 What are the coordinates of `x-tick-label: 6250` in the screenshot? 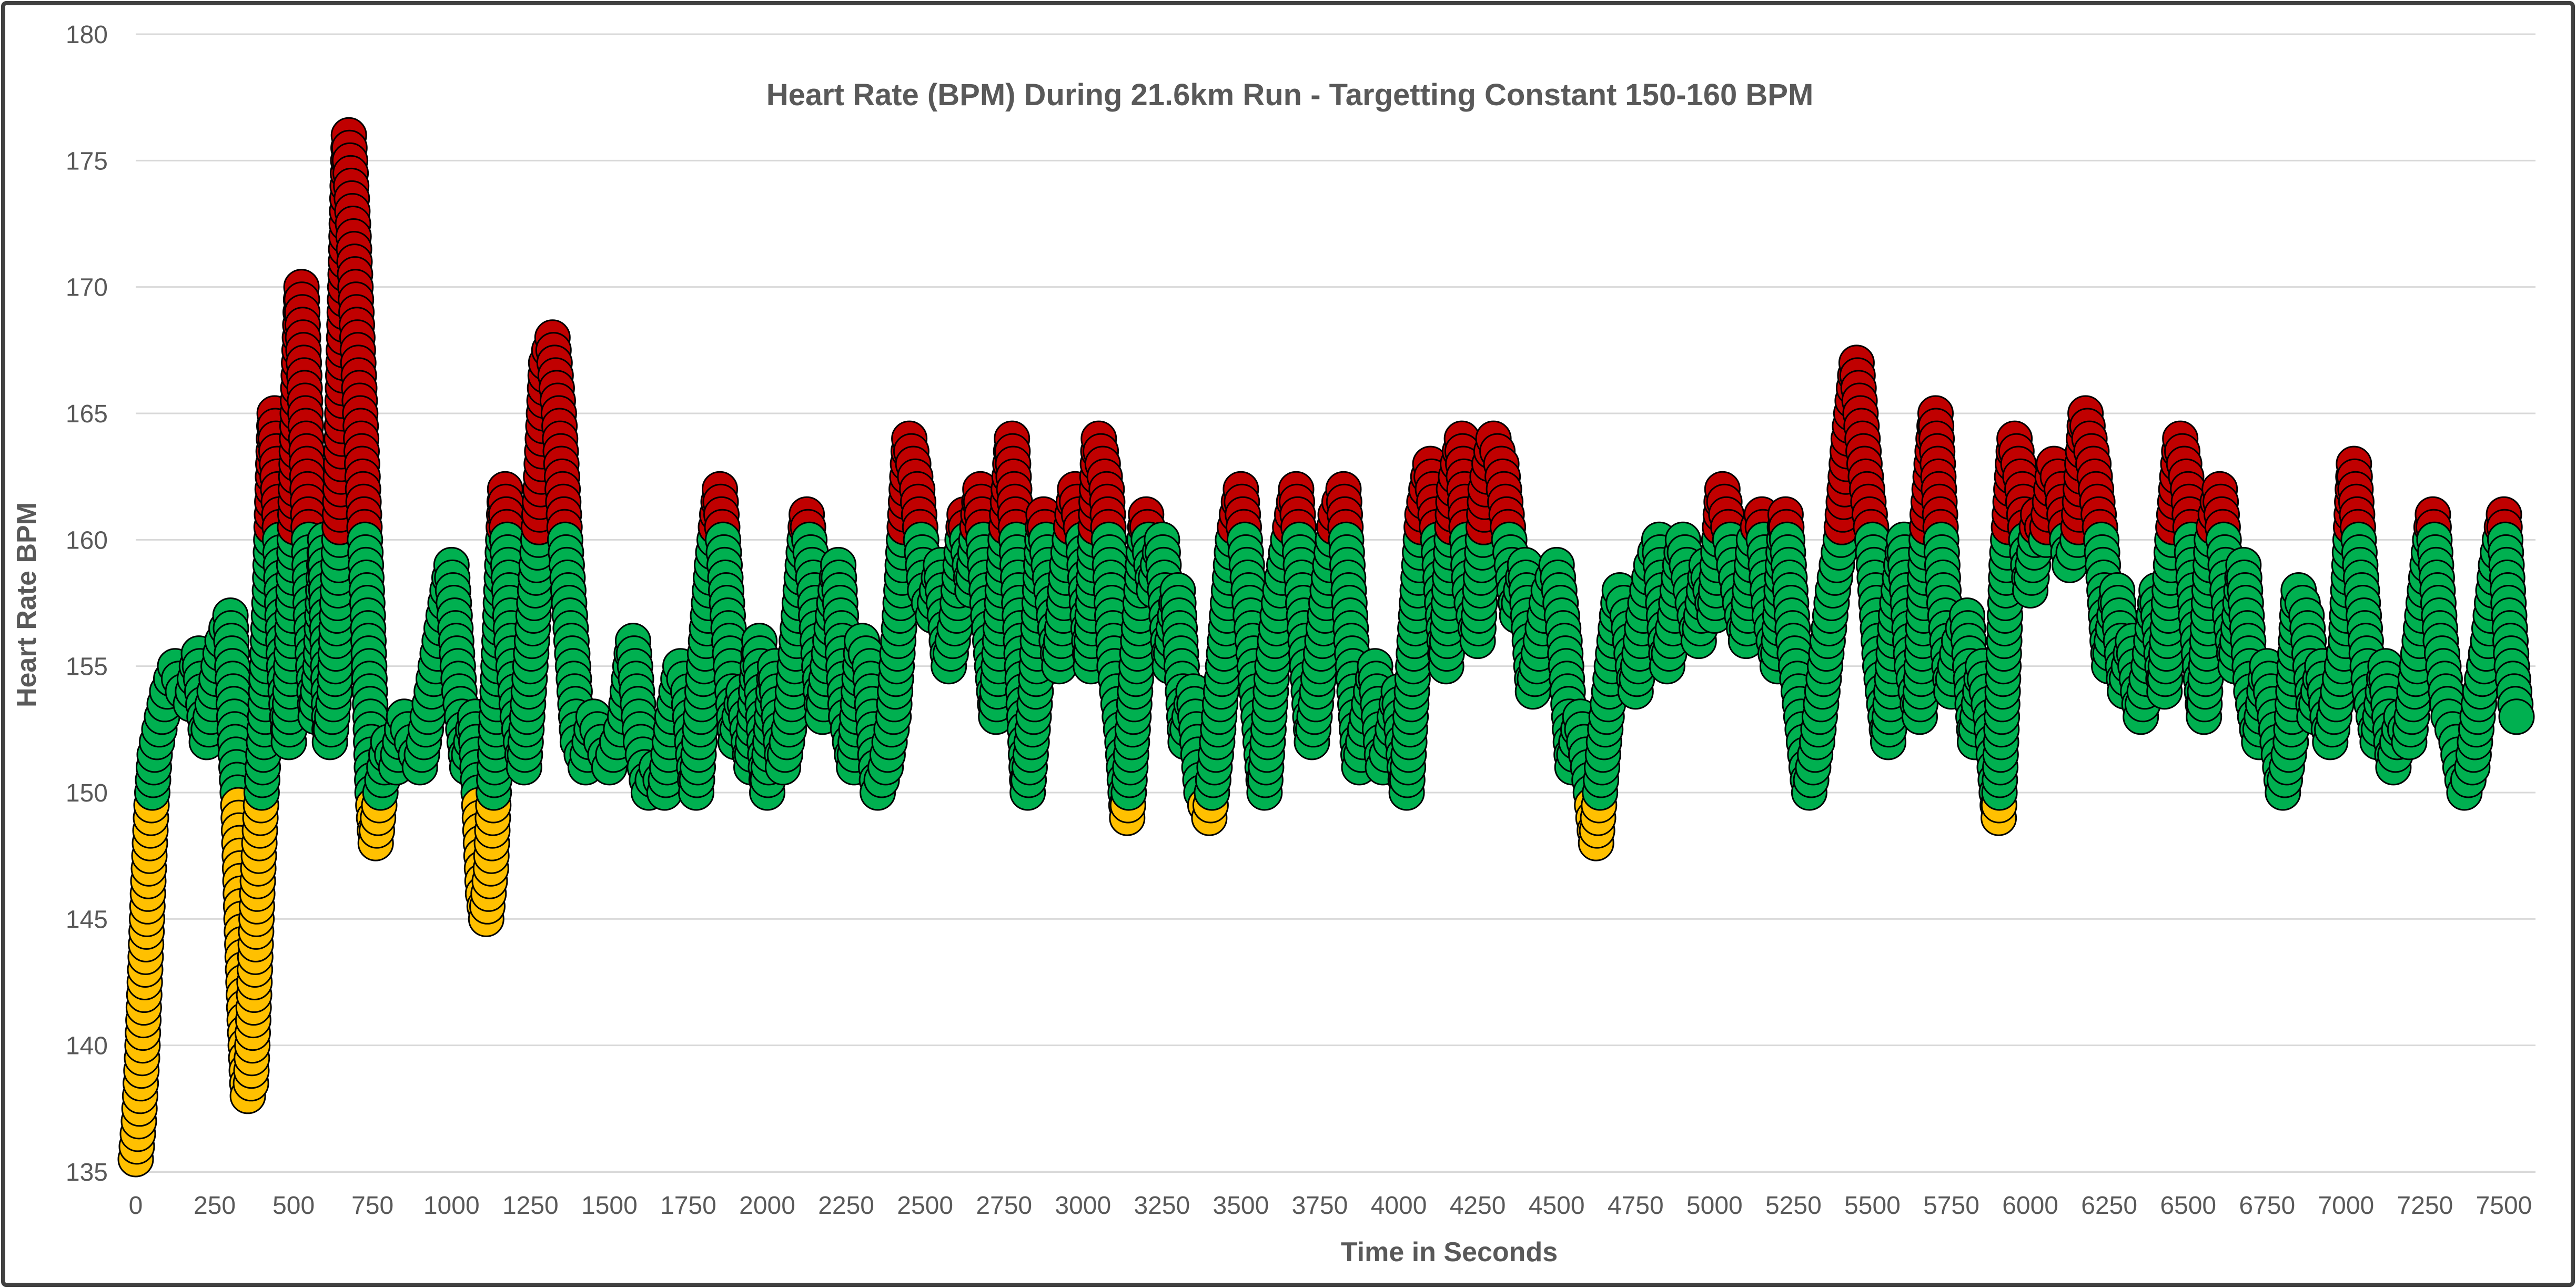 It's located at (2109, 1206).